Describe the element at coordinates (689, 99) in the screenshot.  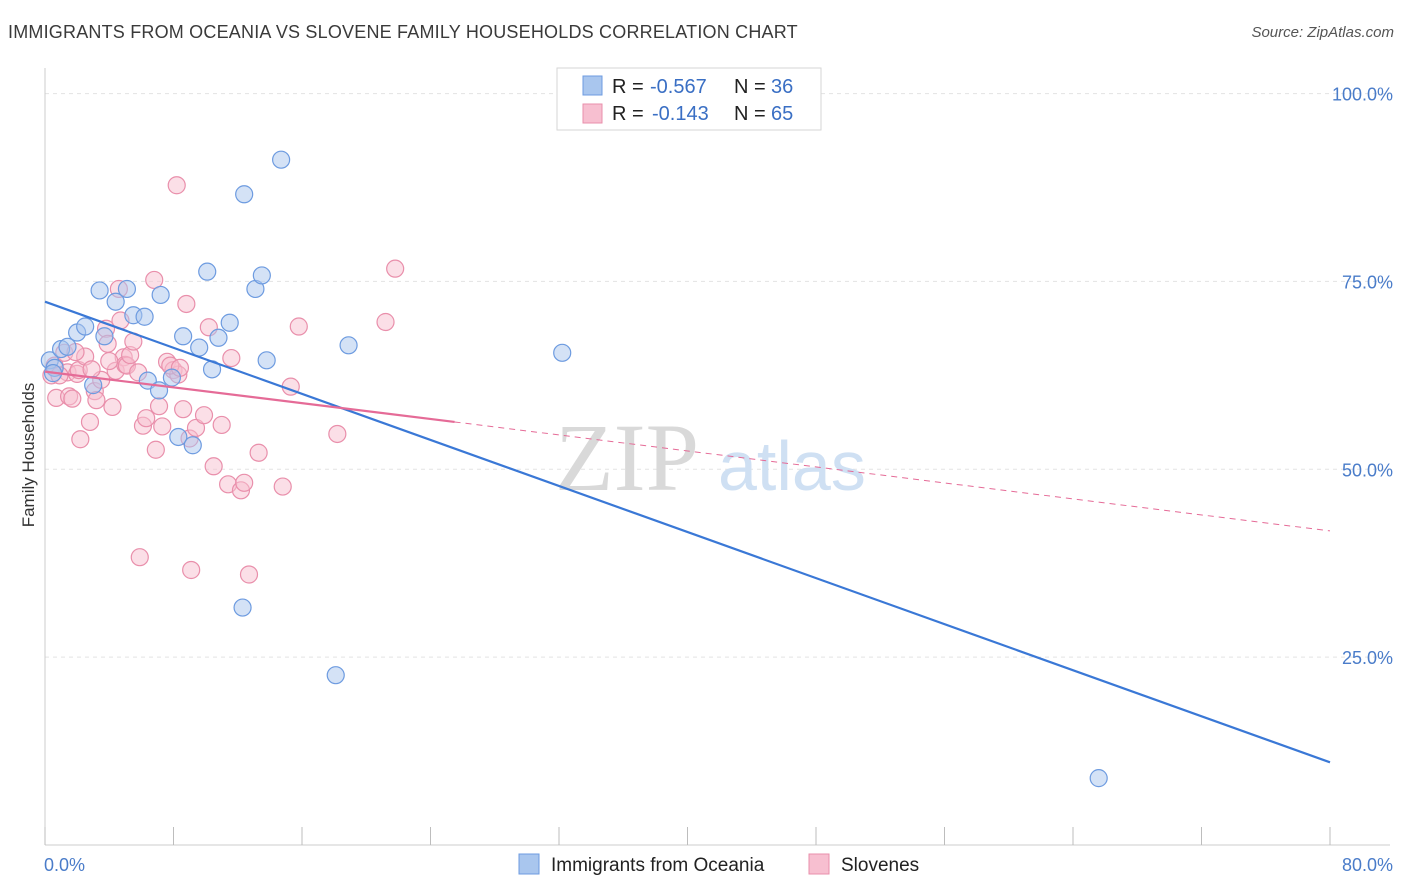
I see `top-legend: R = -0.567 N = 36 R = -0.143 N = 65` at that location.